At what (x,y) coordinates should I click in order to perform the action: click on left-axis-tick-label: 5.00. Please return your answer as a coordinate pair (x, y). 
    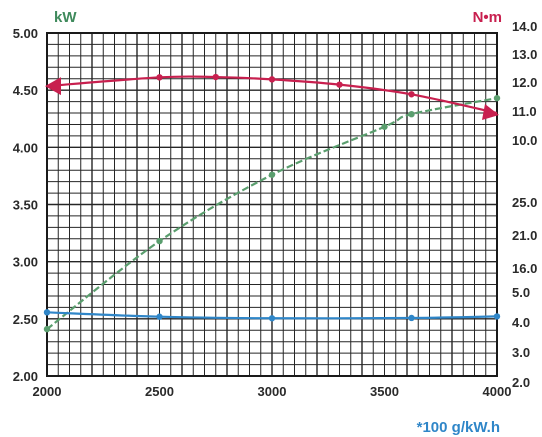
    Looking at the image, I should click on (25, 33).